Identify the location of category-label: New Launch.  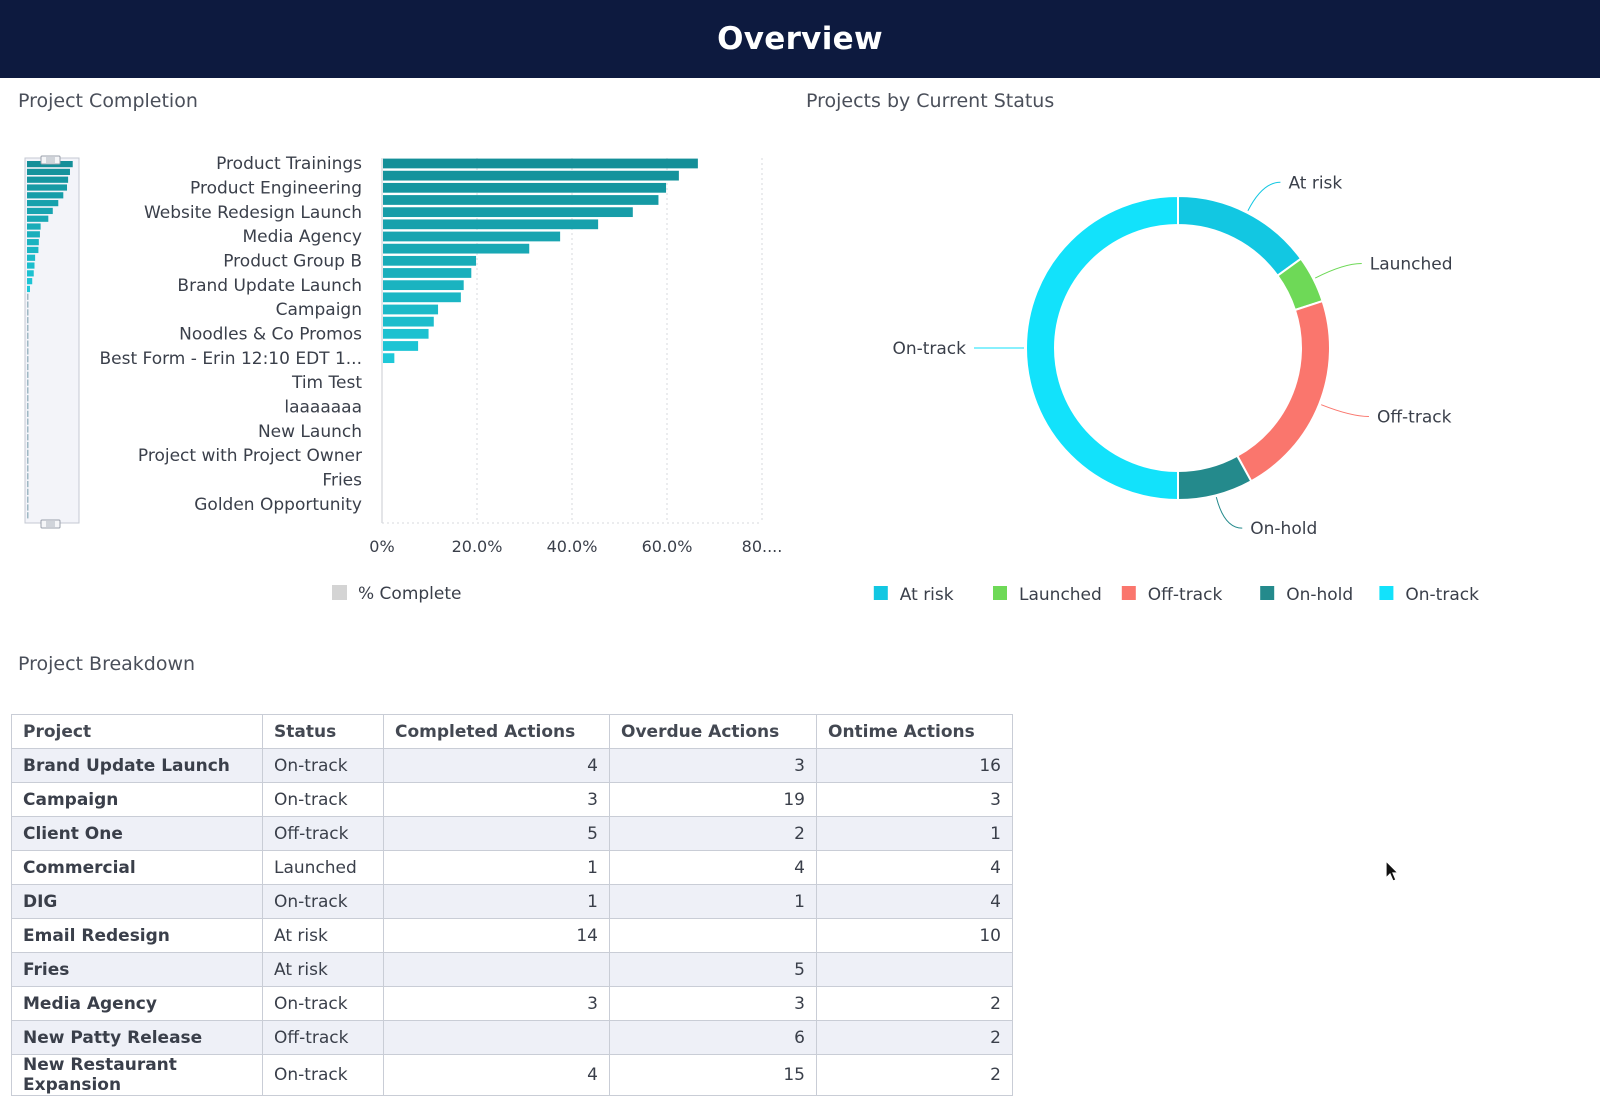
(310, 432).